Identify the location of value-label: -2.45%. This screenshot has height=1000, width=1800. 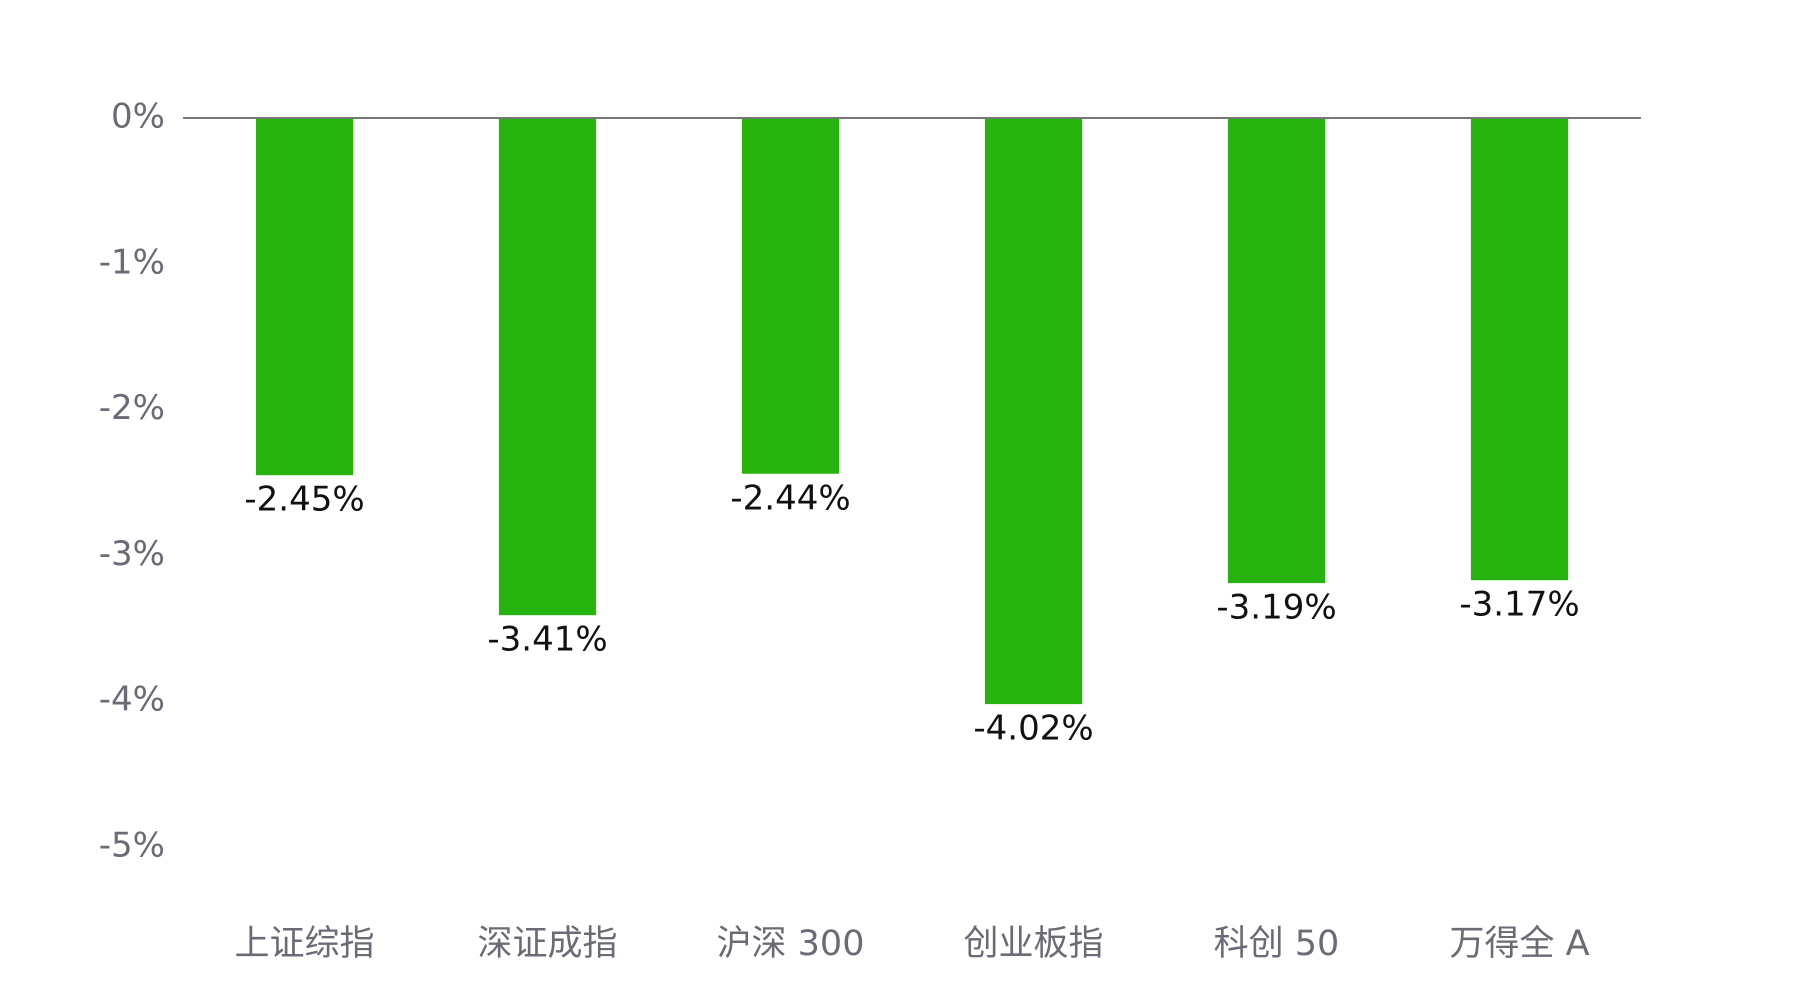
(304, 500).